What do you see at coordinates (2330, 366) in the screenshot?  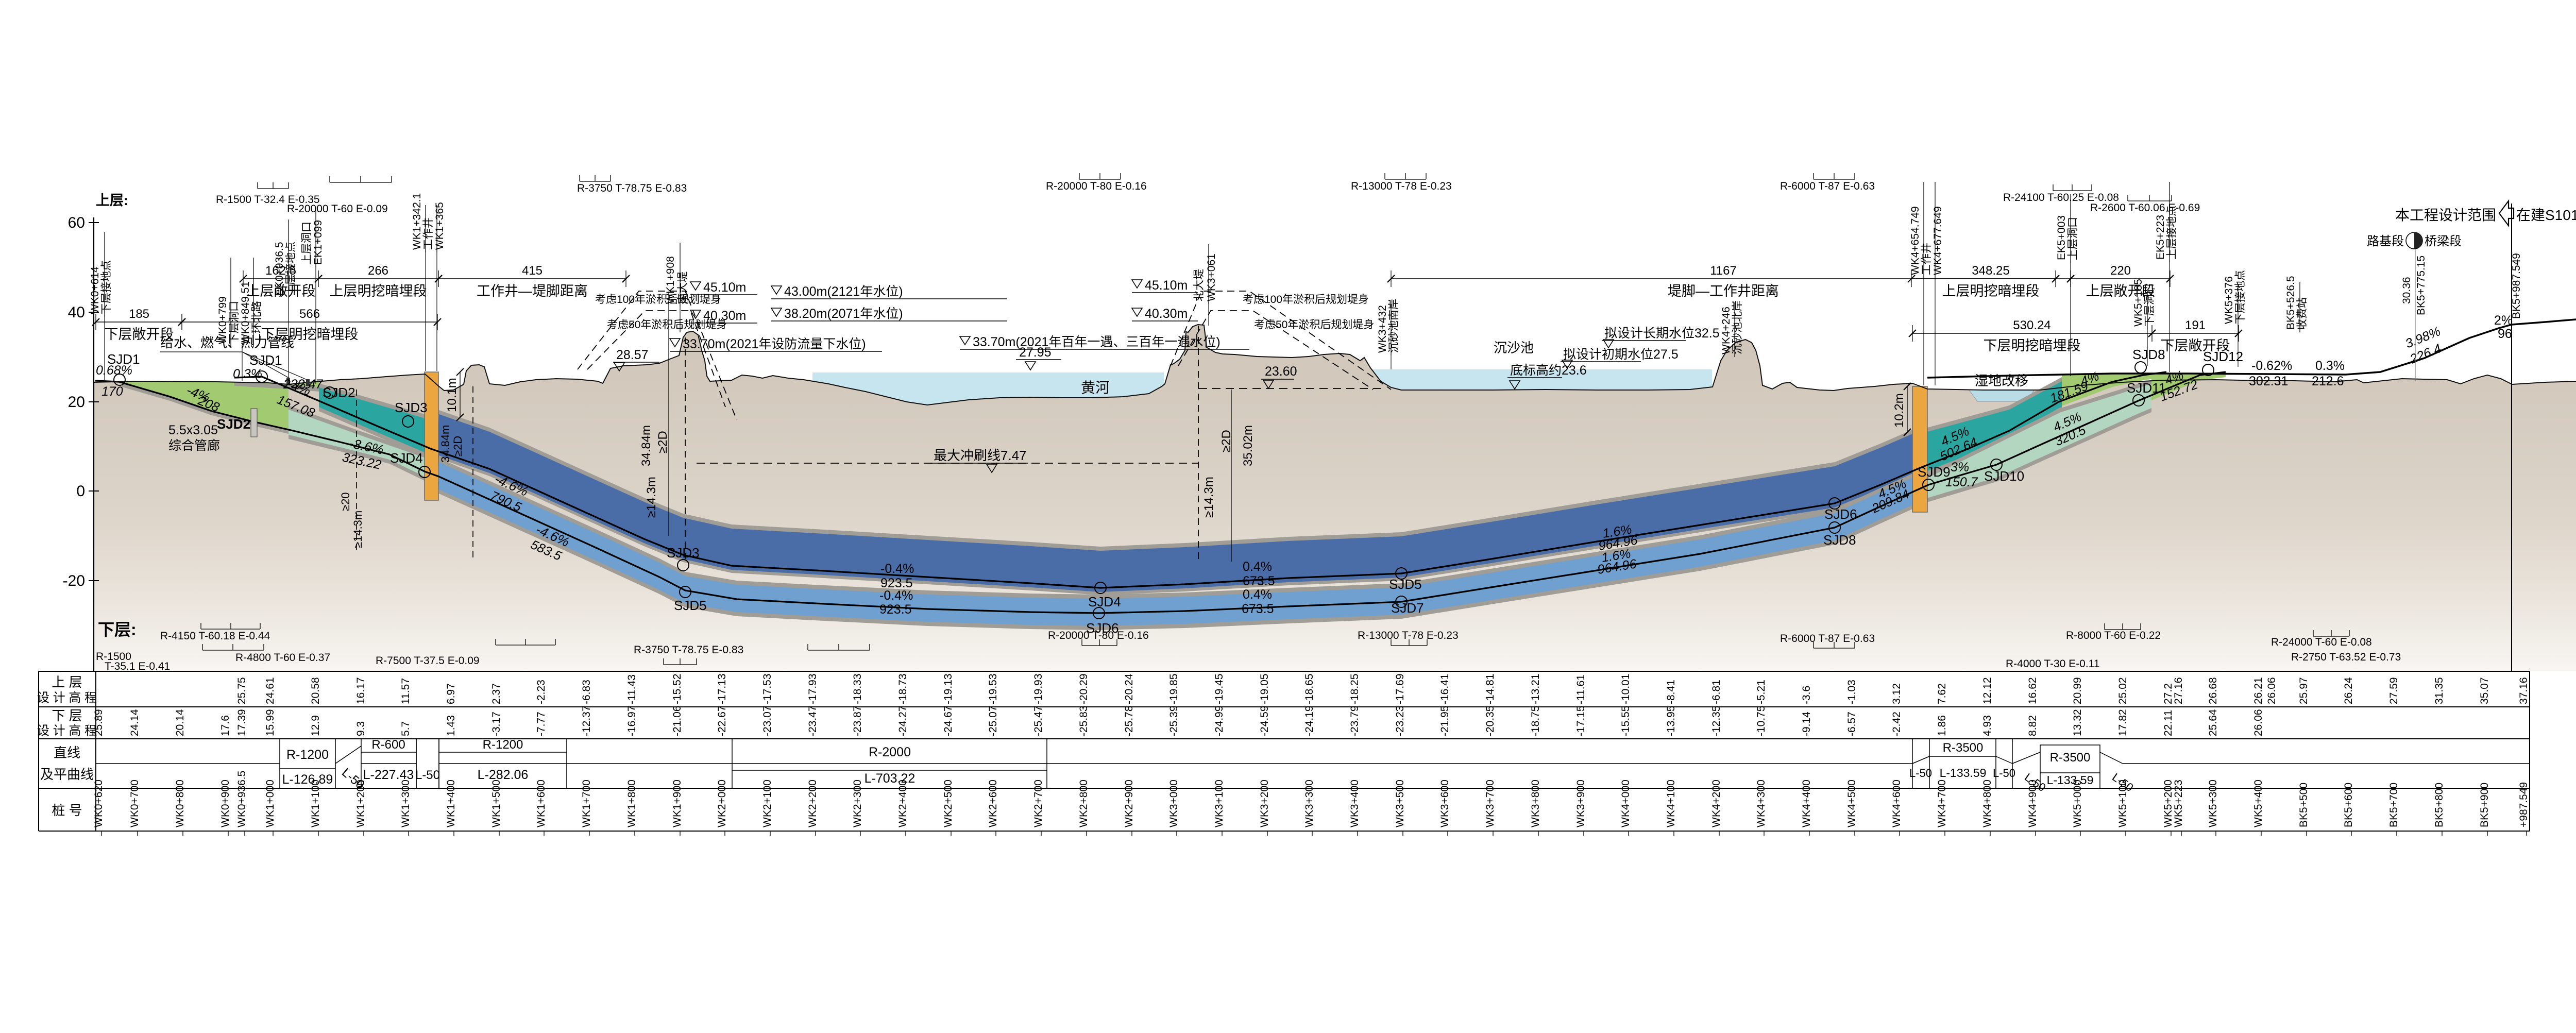 I see `svg-text: 0.3%` at bounding box center [2330, 366].